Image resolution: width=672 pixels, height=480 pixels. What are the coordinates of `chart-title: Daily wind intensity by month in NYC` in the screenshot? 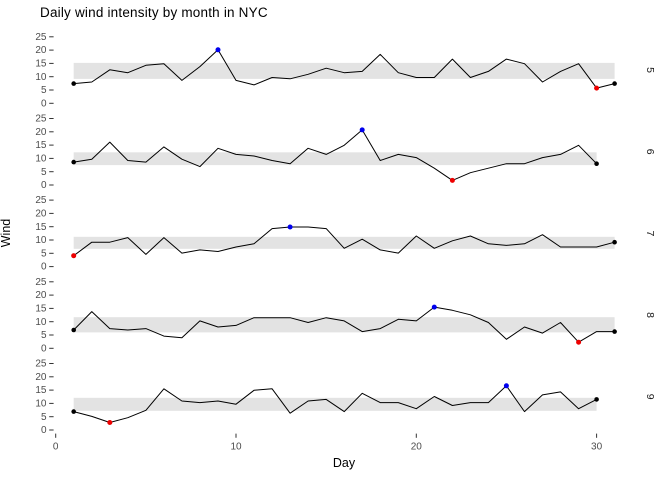 It's located at (154, 12).